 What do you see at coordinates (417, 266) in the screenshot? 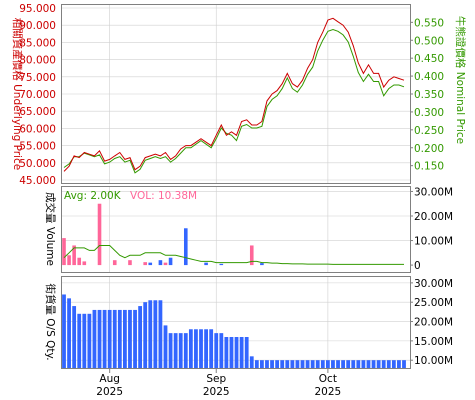
I see `volume-tick-label: 0` at bounding box center [417, 266].